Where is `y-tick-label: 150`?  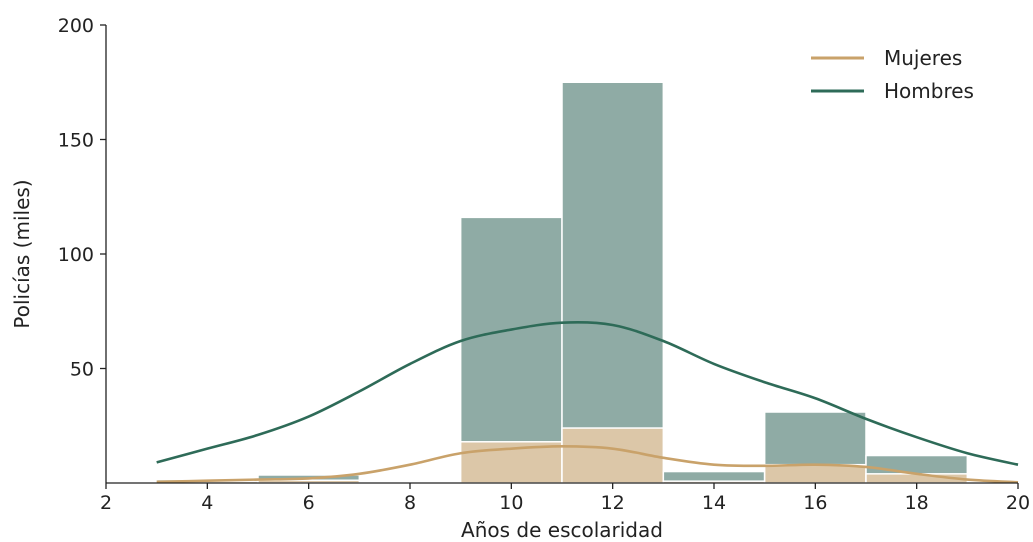 y-tick-label: 150 is located at coordinates (76, 141).